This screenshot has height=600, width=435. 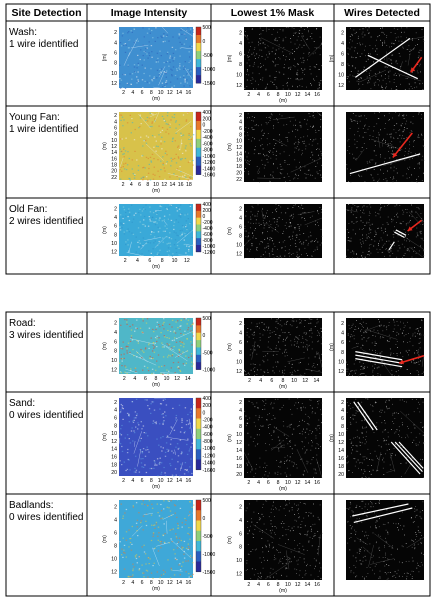 I want to click on colorbar-tick-label: -1200, so click(x=209, y=253).